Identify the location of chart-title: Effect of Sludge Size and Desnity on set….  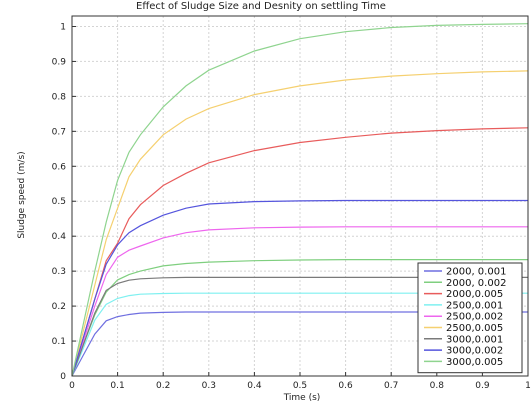
(261, 6).